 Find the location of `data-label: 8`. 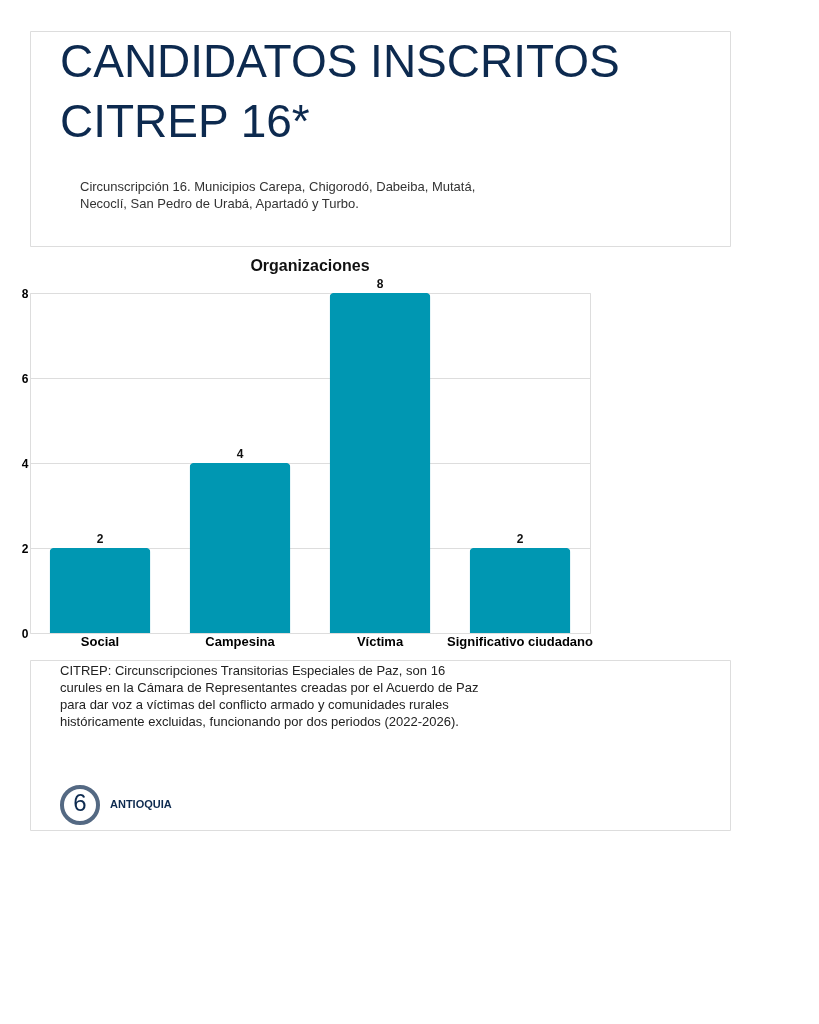

data-label: 8 is located at coordinates (380, 284).